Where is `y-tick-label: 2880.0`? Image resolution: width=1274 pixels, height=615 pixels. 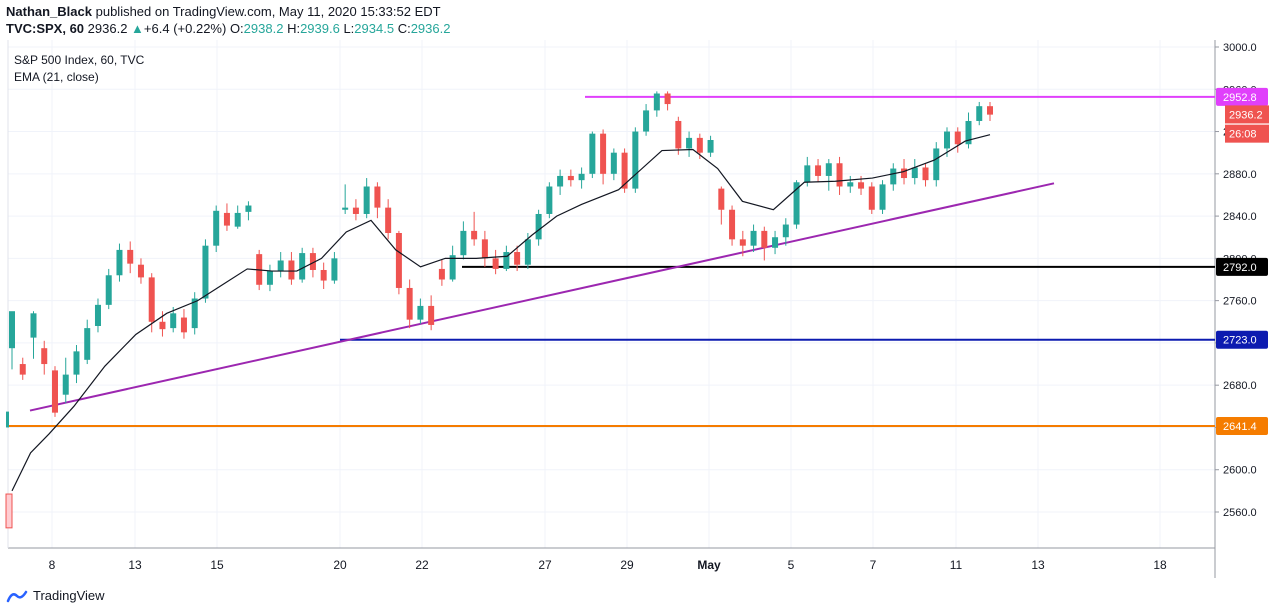 y-tick-label: 2880.0 is located at coordinates (1240, 175).